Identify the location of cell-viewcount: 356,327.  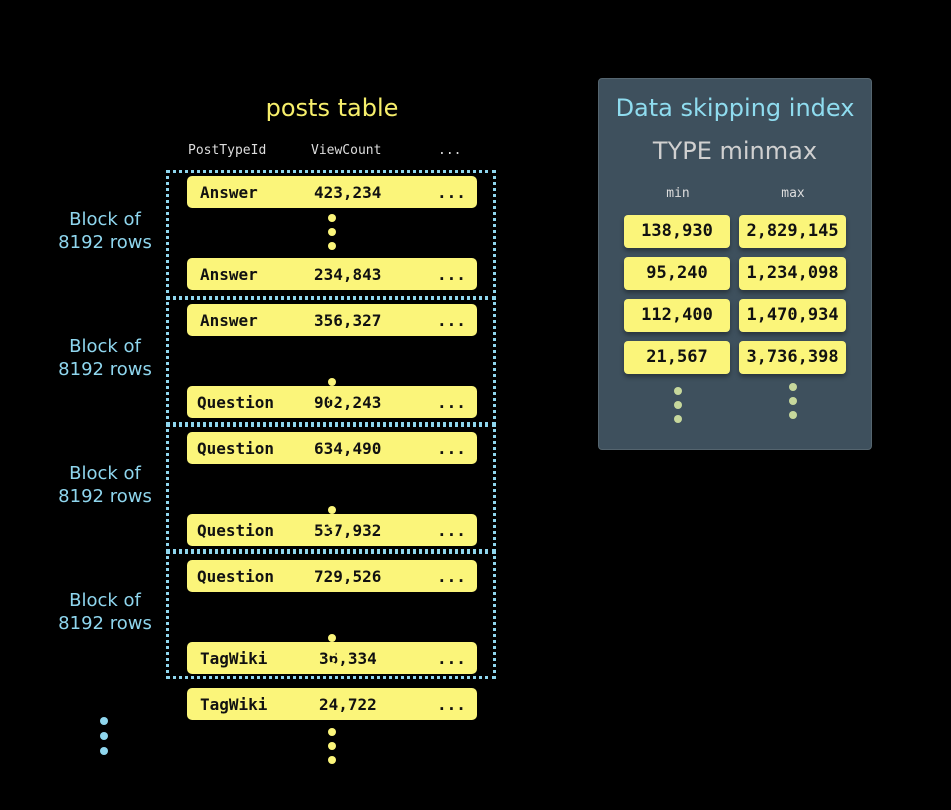
(348, 320).